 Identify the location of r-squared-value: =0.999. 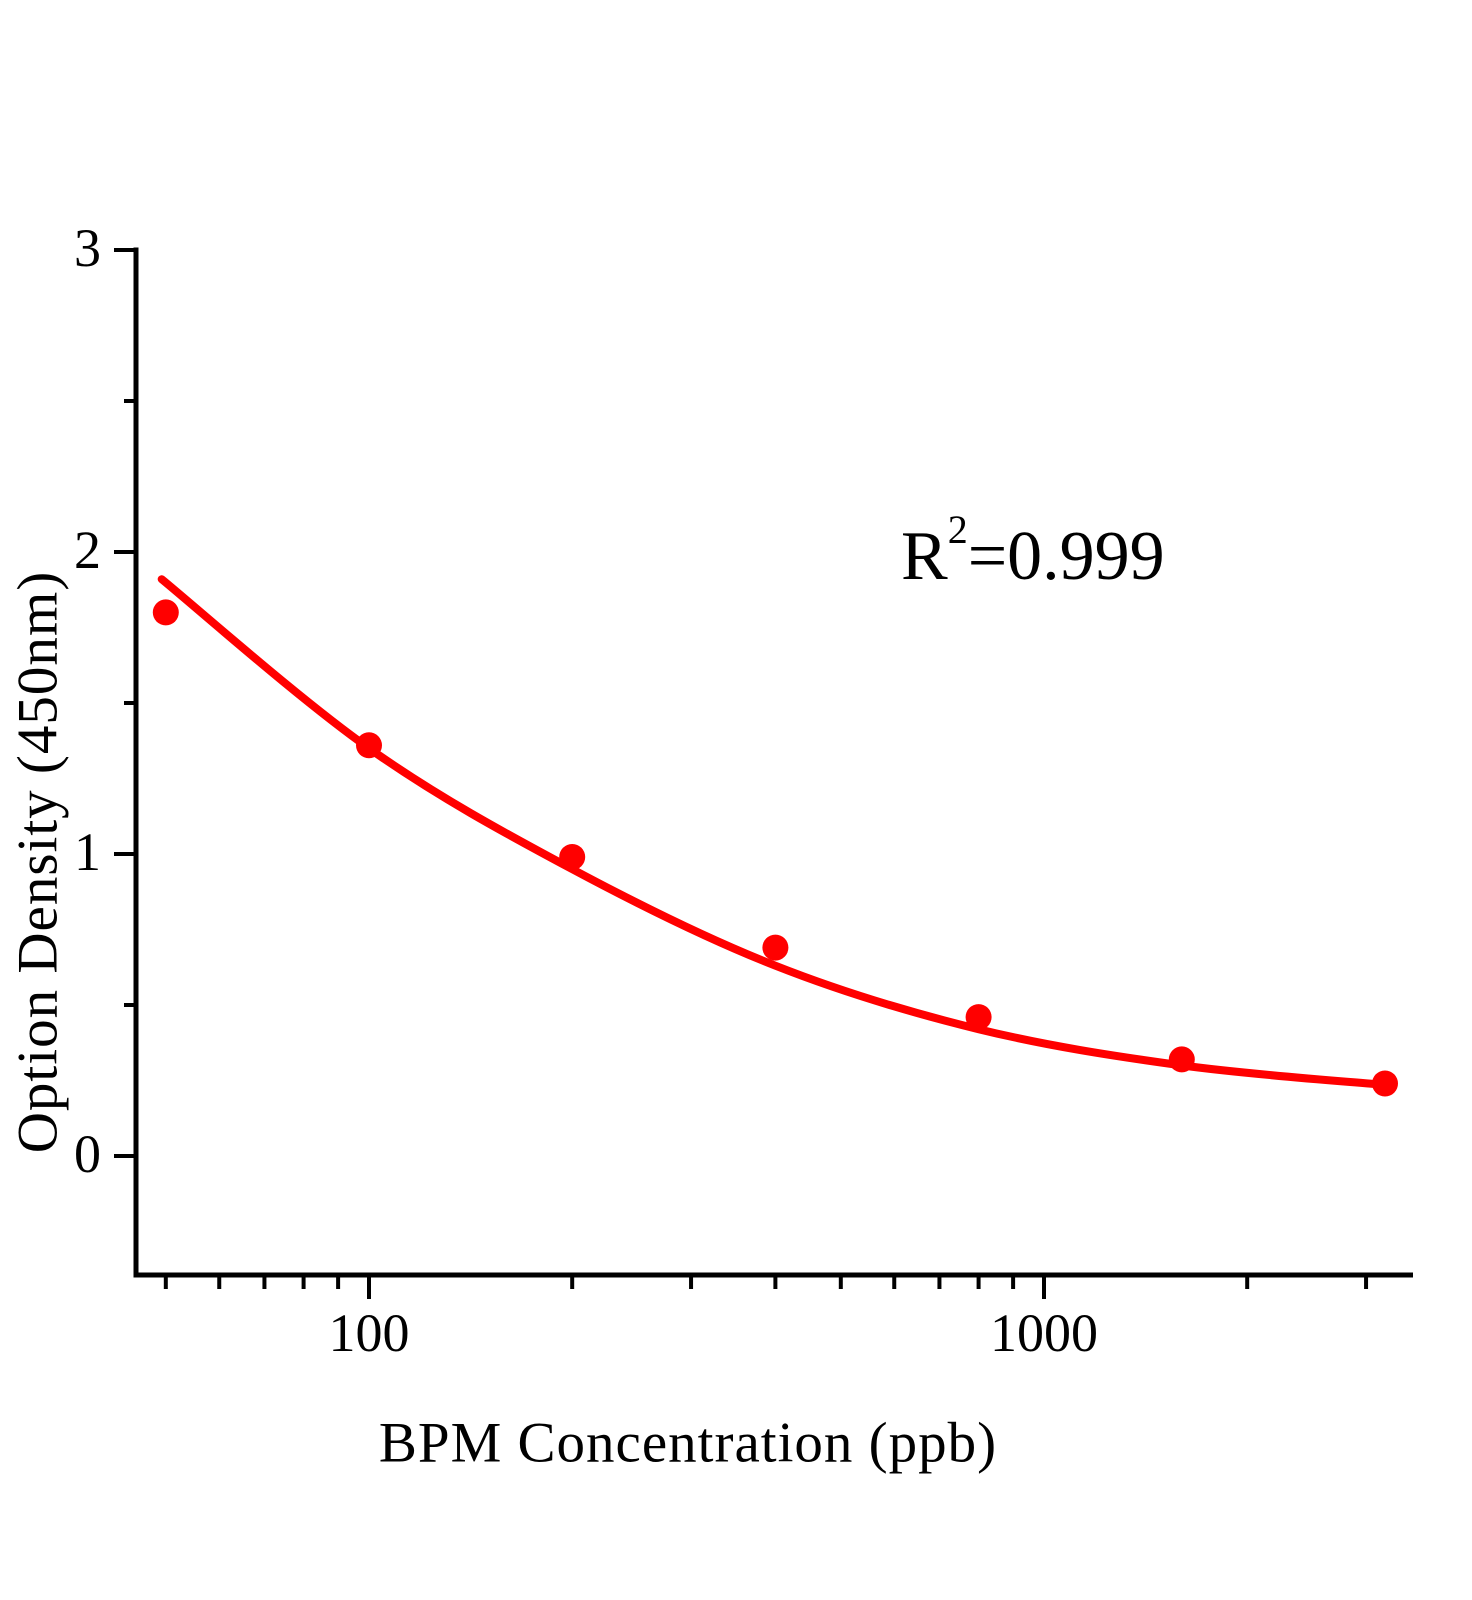
(1066, 556).